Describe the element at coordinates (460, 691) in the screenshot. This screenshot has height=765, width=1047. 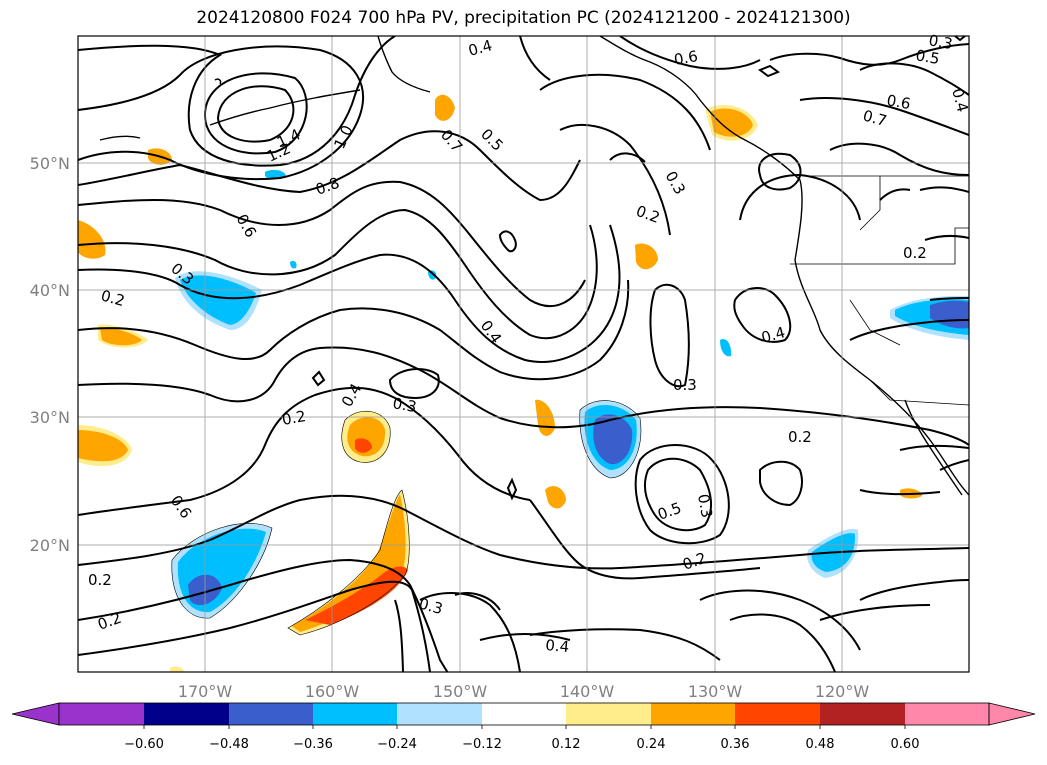
I see `lon-label: 150°W` at that location.